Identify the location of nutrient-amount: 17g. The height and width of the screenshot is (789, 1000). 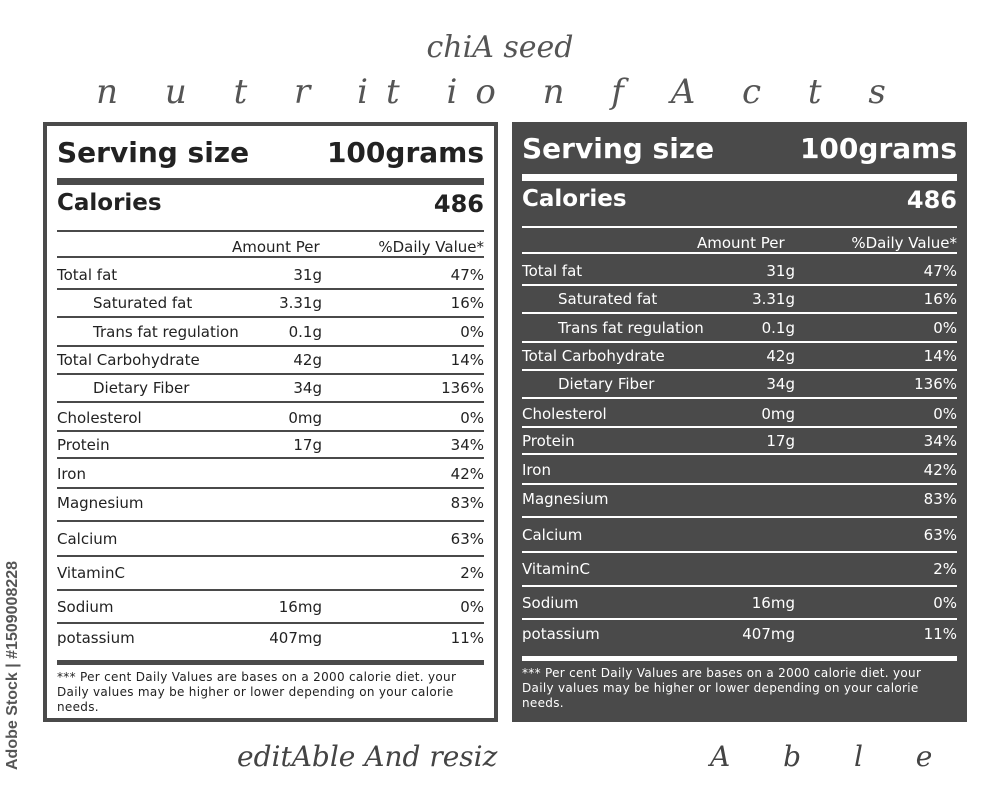
(307, 445).